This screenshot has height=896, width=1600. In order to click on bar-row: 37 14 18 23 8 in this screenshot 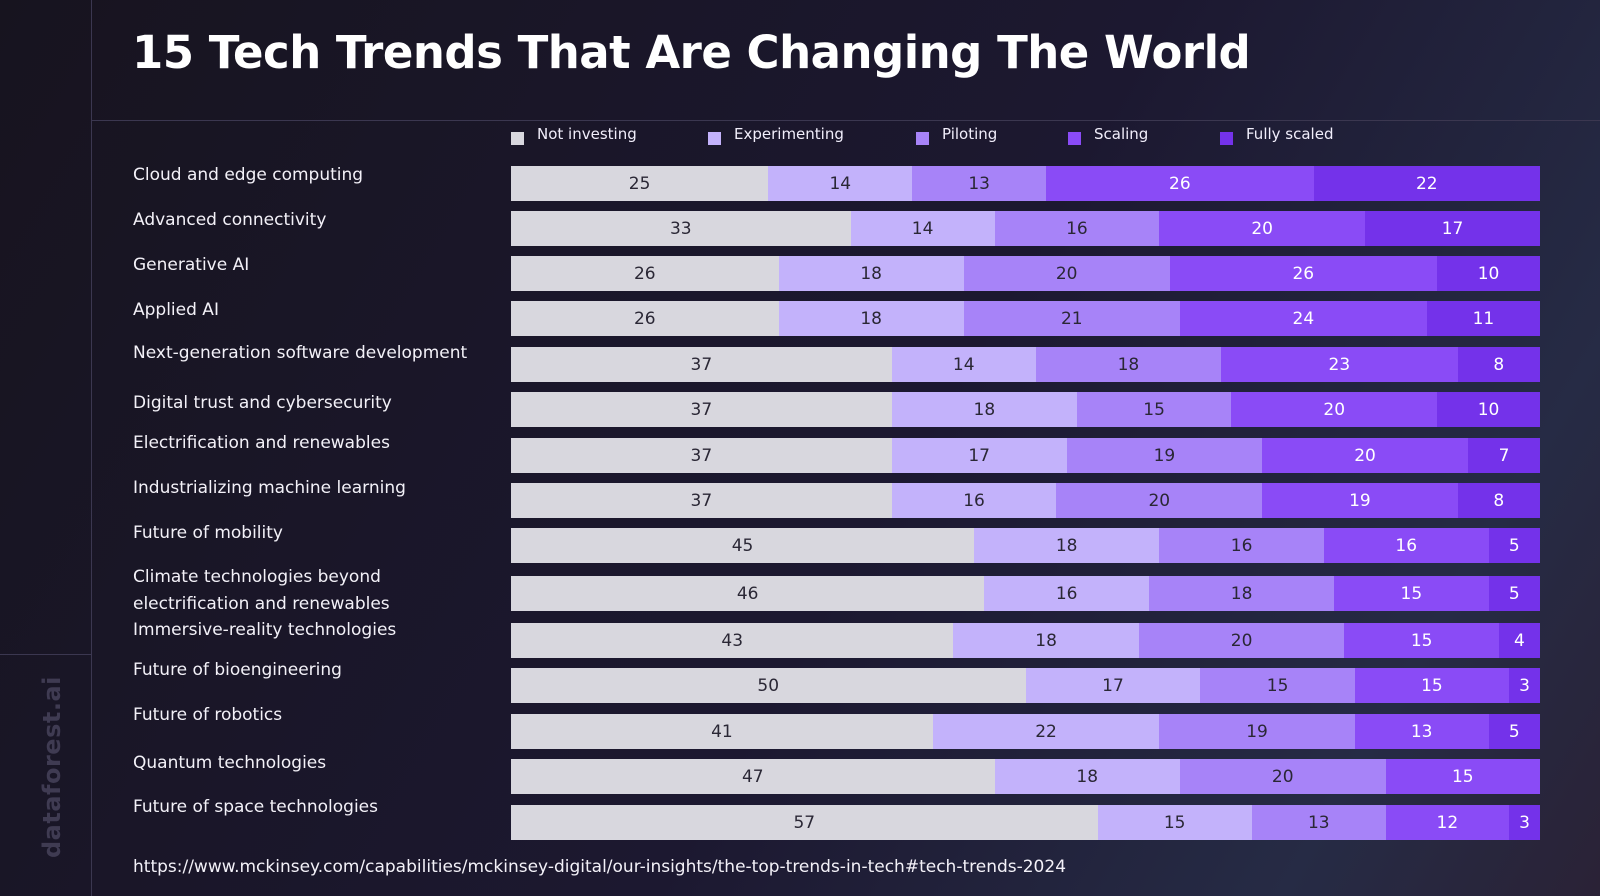, I will do `click(1025, 364)`.